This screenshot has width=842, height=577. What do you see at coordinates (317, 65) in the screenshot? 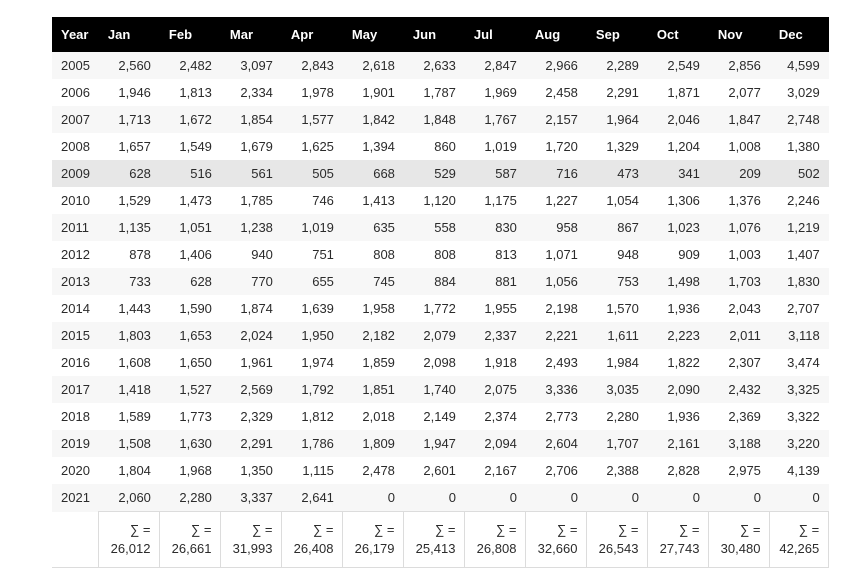
I see `value-cell-2005-apr: 2,843` at bounding box center [317, 65].